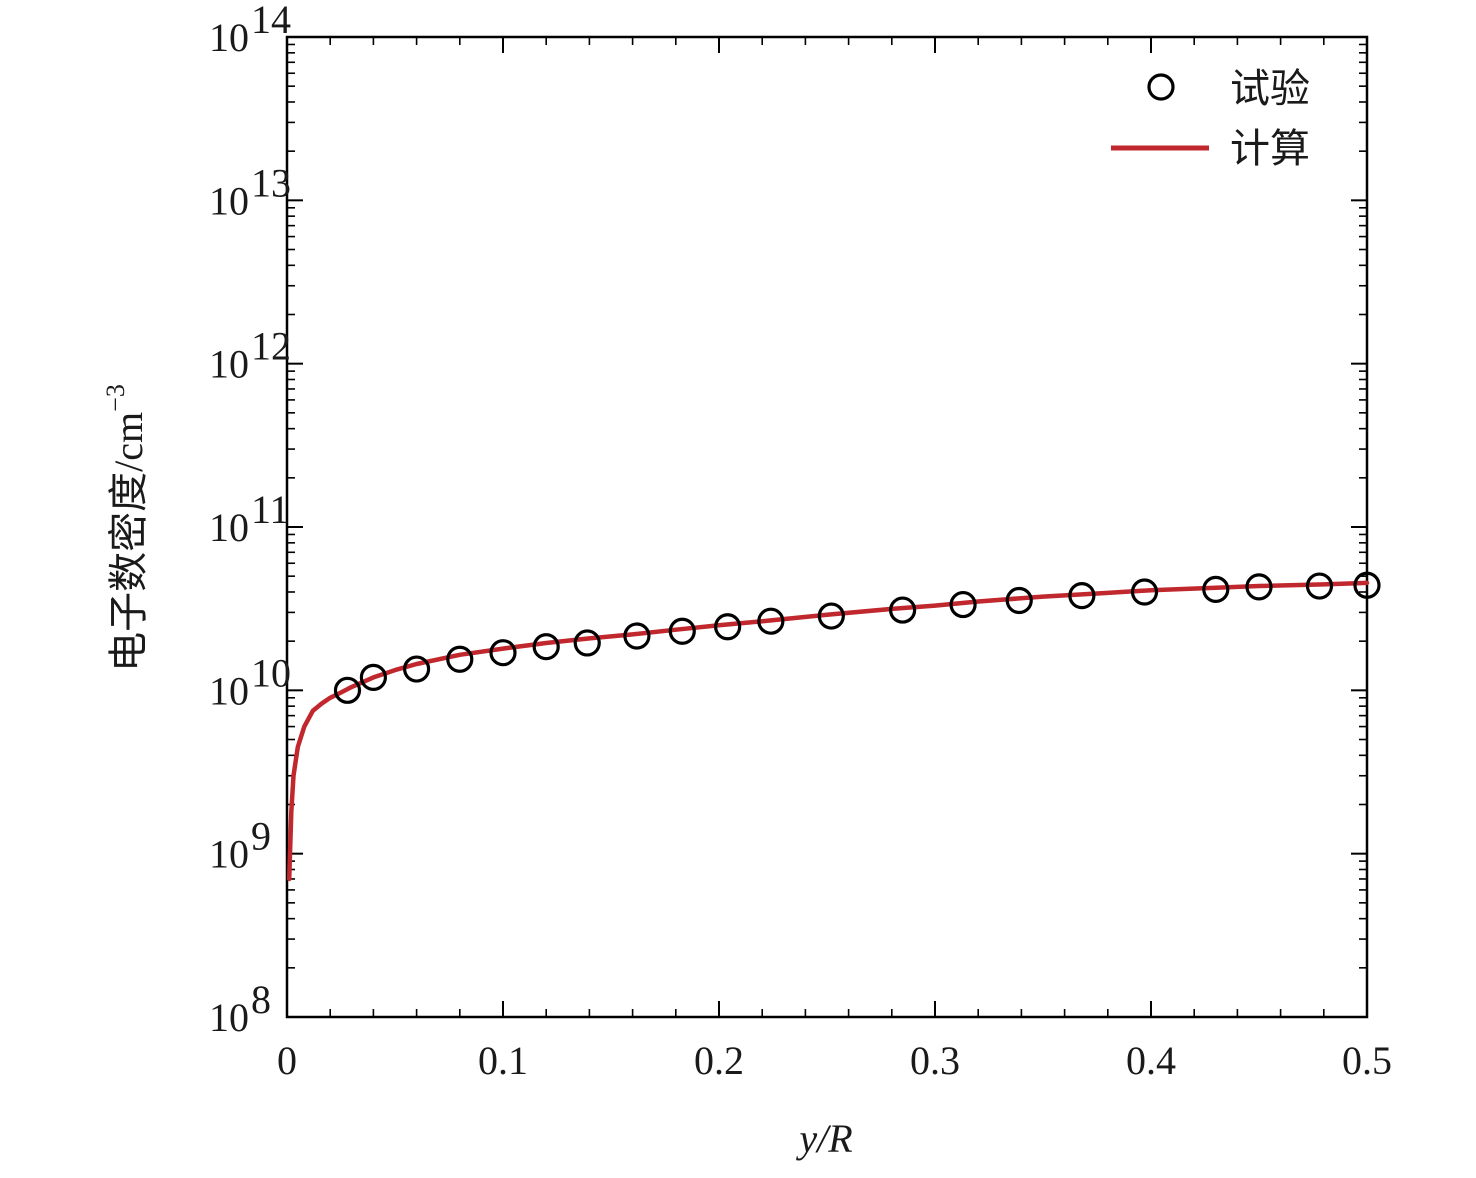 This screenshot has height=1178, width=1476. Describe the element at coordinates (115, 398) in the screenshot. I see `y-axis-label-superscript: −3` at that location.